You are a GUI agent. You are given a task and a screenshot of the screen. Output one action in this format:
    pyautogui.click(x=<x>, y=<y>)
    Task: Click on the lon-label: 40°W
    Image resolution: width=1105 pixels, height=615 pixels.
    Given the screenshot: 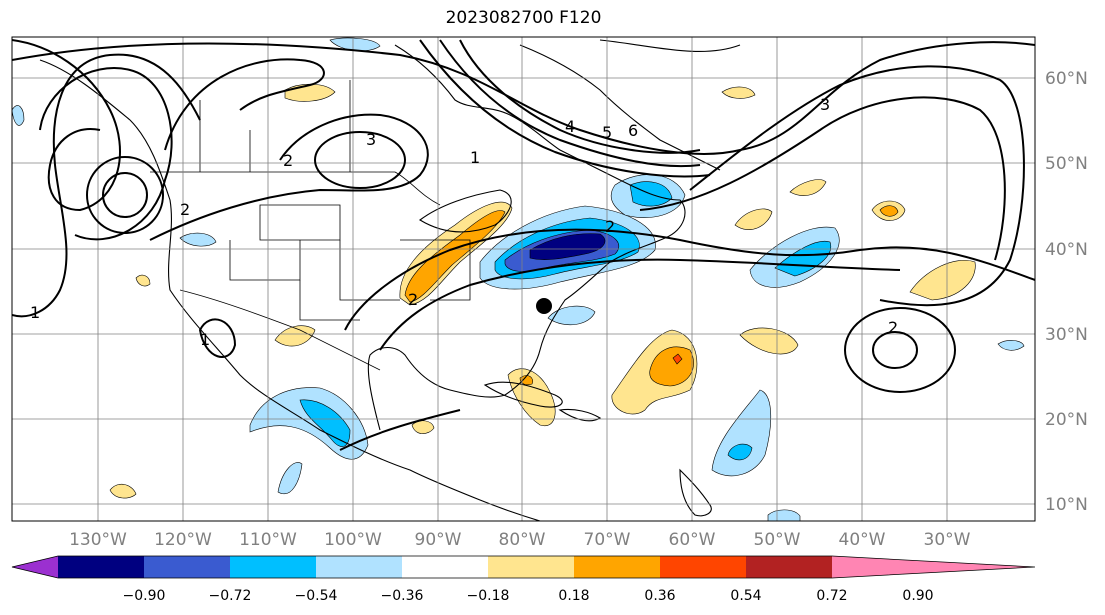 What is the action you would take?
    pyautogui.click(x=862, y=540)
    